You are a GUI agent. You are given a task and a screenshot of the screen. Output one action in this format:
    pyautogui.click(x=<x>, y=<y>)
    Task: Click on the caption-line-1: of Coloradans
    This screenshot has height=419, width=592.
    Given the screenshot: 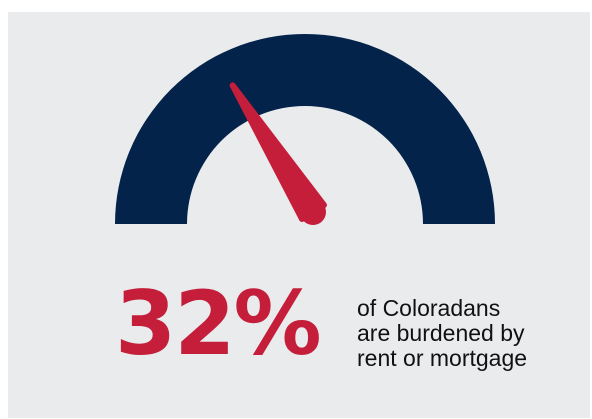 What is the action you would take?
    pyautogui.click(x=429, y=308)
    